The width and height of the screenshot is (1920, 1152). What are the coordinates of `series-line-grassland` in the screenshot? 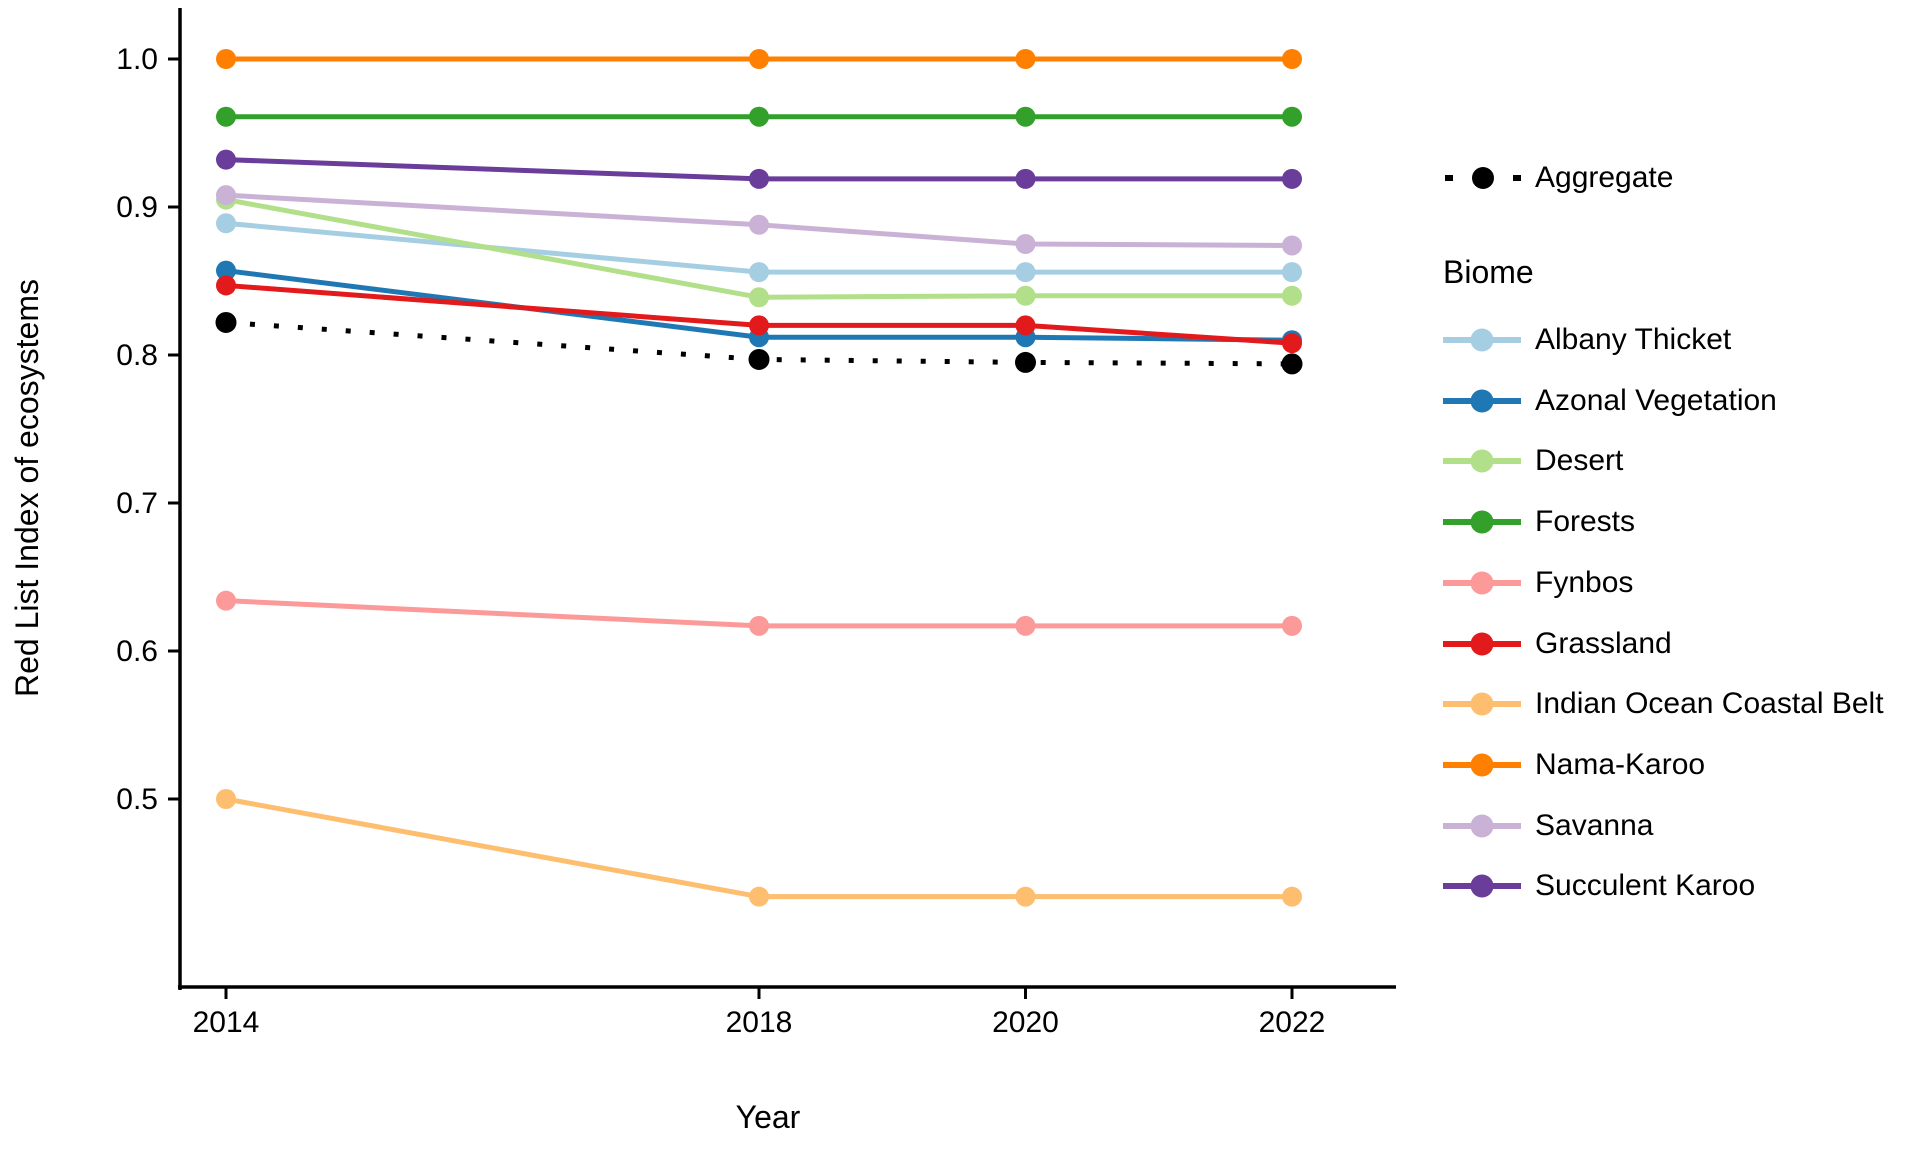 It's located at (759, 314).